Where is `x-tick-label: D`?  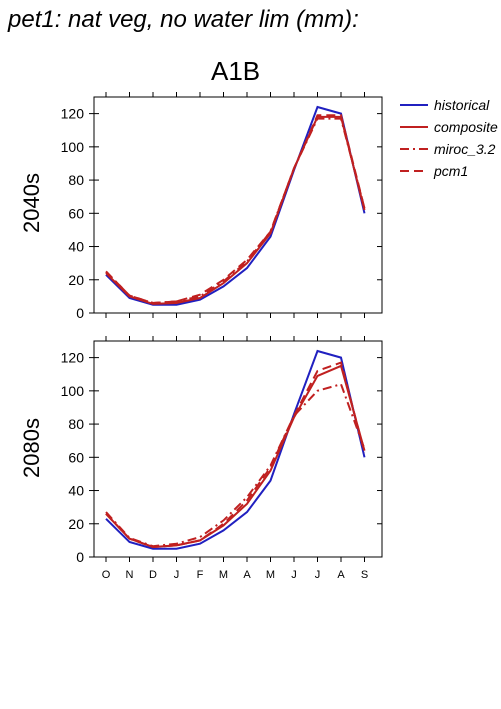
x-tick-label: D is located at coordinates (153, 575).